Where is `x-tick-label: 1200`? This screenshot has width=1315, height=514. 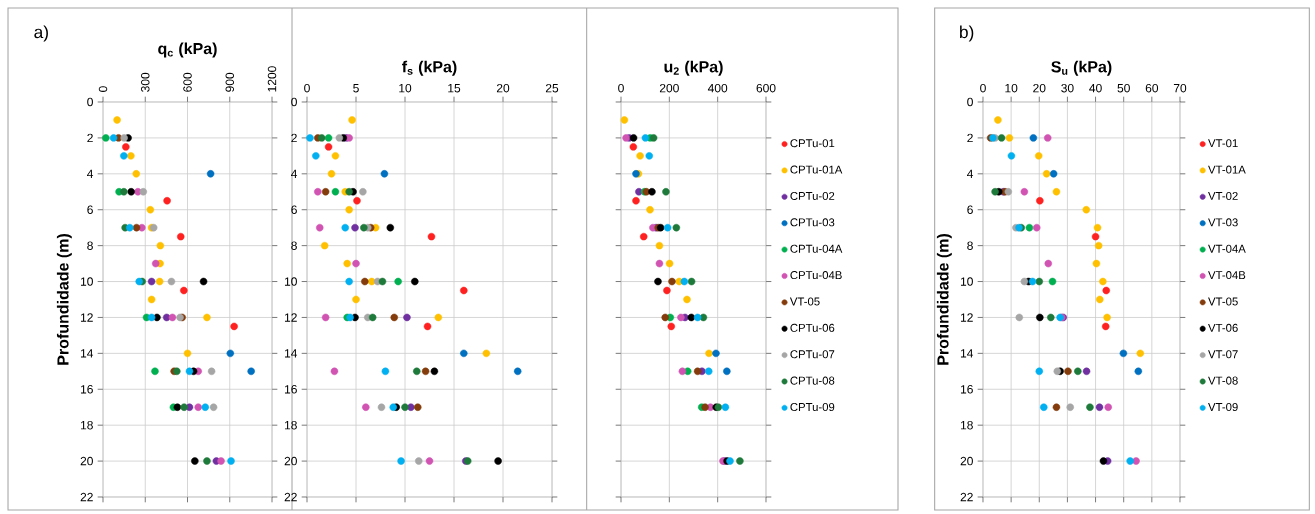
x-tick-label: 1200 is located at coordinates (272, 79).